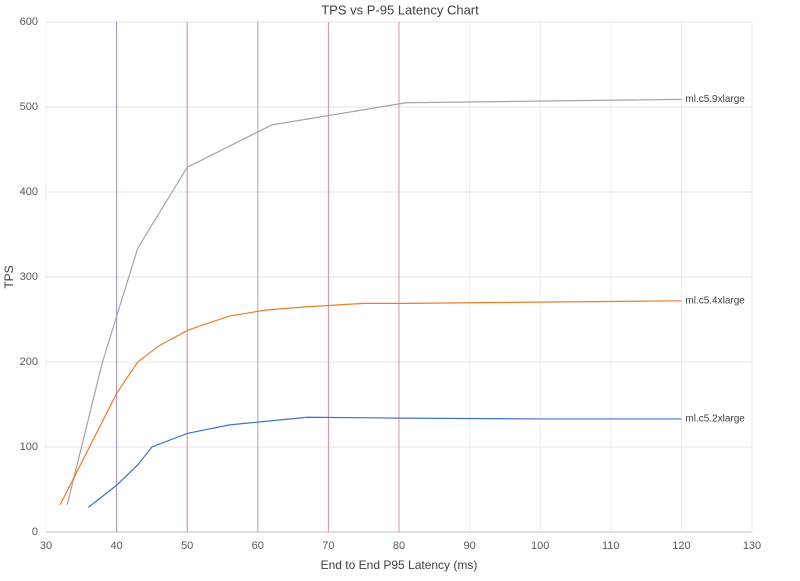 Image resolution: width=800 pixels, height=581 pixels. I want to click on y-tick-label: 100, so click(29, 447).